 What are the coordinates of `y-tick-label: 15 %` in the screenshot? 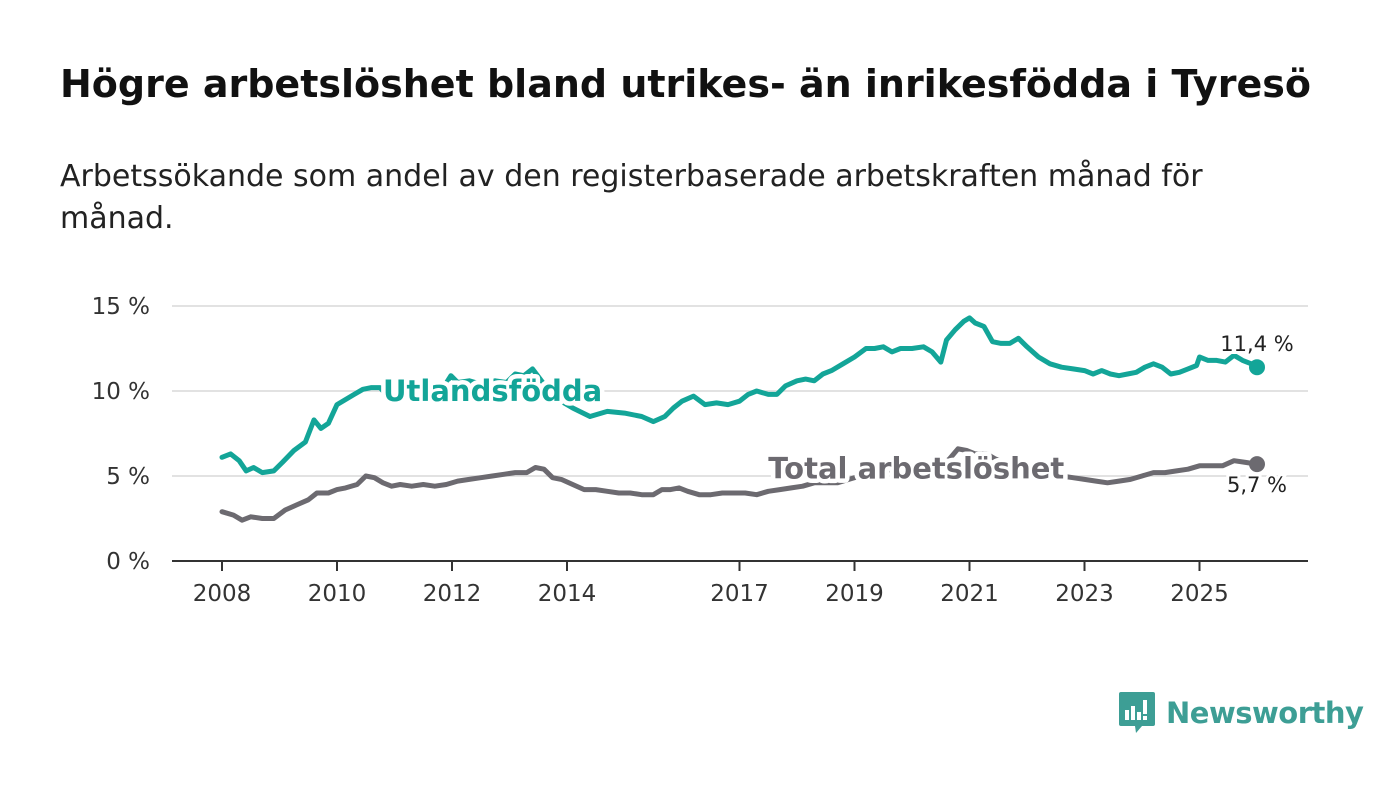 It's located at (121, 307).